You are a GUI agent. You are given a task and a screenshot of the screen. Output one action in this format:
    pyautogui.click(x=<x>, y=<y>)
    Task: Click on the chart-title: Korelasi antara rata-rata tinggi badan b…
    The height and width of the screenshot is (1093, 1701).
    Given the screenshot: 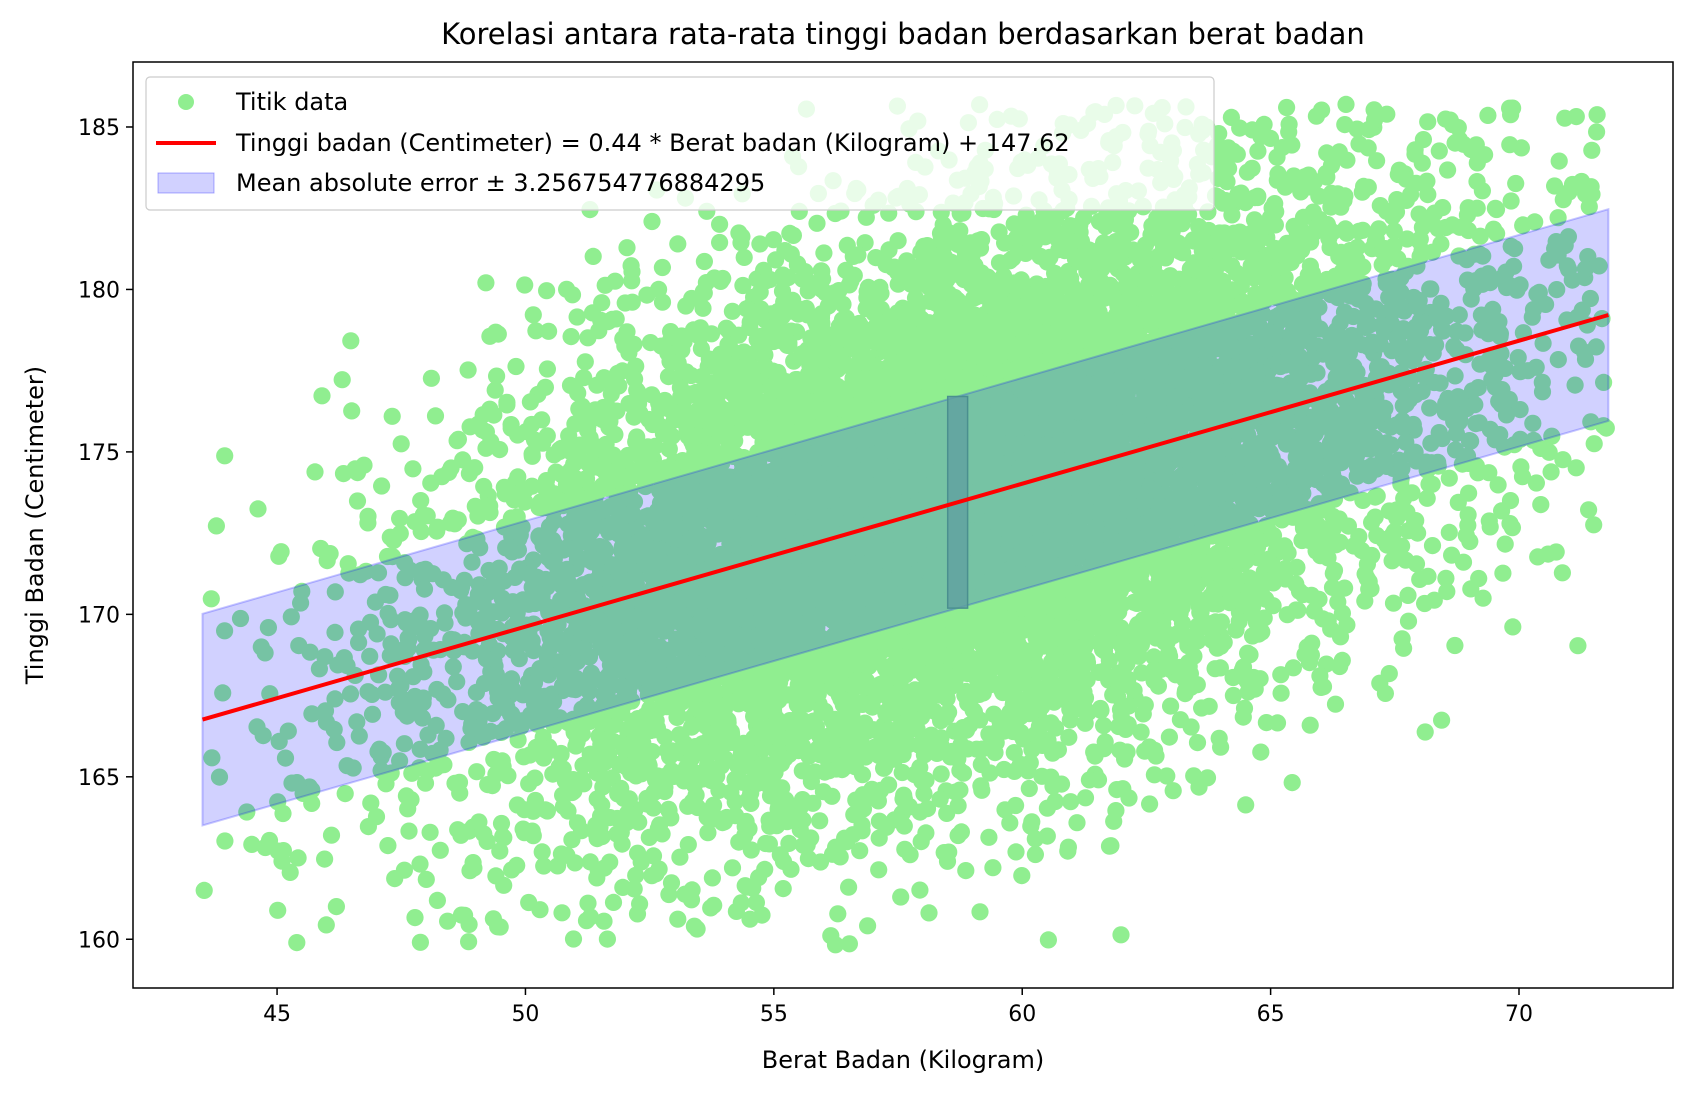 What is the action you would take?
    pyautogui.click(x=903, y=34)
    